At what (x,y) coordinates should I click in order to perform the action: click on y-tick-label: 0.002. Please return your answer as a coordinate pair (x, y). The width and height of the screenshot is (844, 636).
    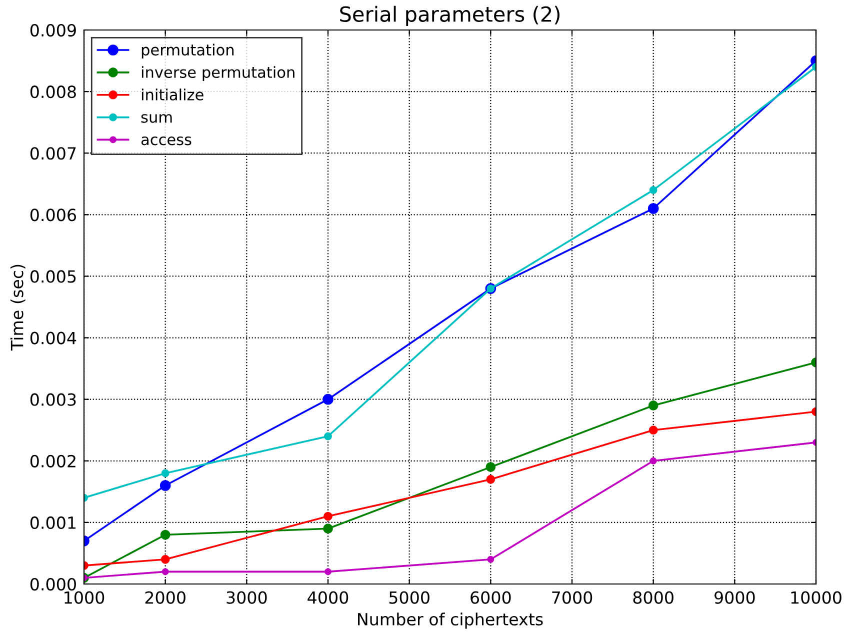
    Looking at the image, I should click on (53, 461).